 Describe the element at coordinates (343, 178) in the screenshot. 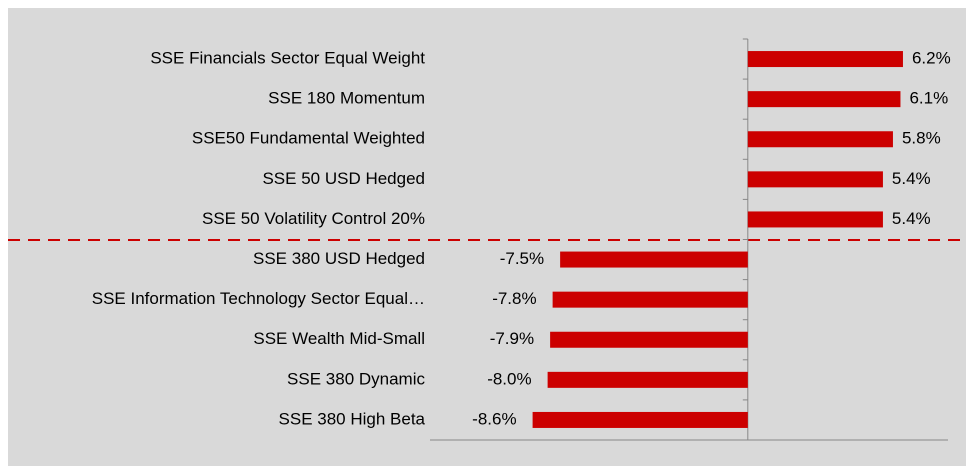

I see `category-label: SSE 50 USD Hedged` at that location.